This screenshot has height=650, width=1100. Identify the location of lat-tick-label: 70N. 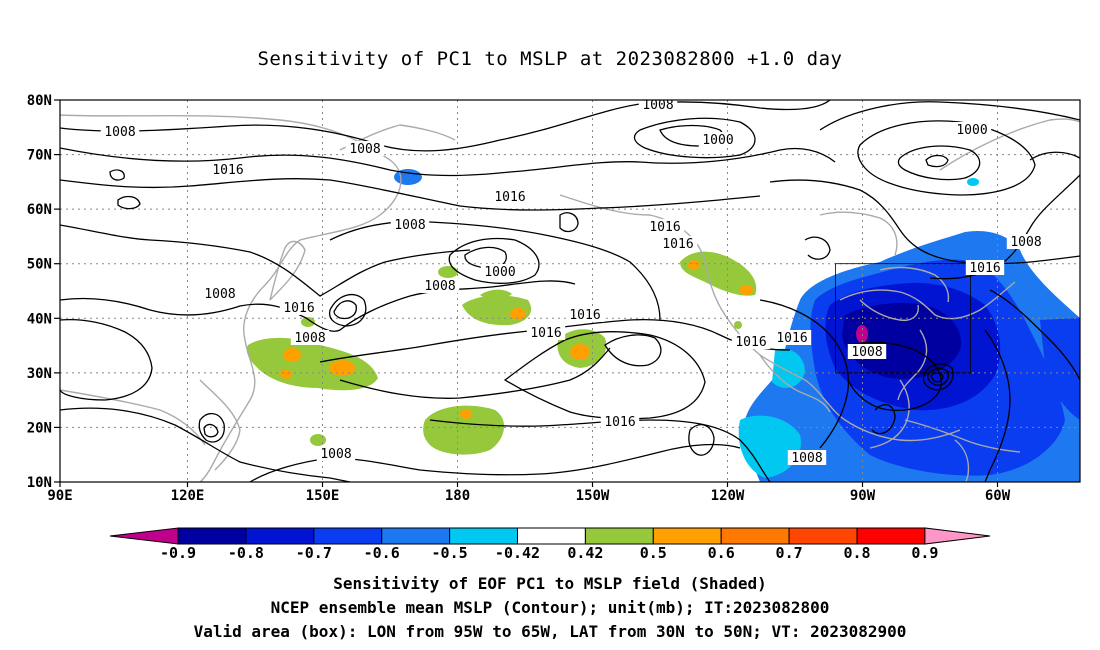
(39, 156).